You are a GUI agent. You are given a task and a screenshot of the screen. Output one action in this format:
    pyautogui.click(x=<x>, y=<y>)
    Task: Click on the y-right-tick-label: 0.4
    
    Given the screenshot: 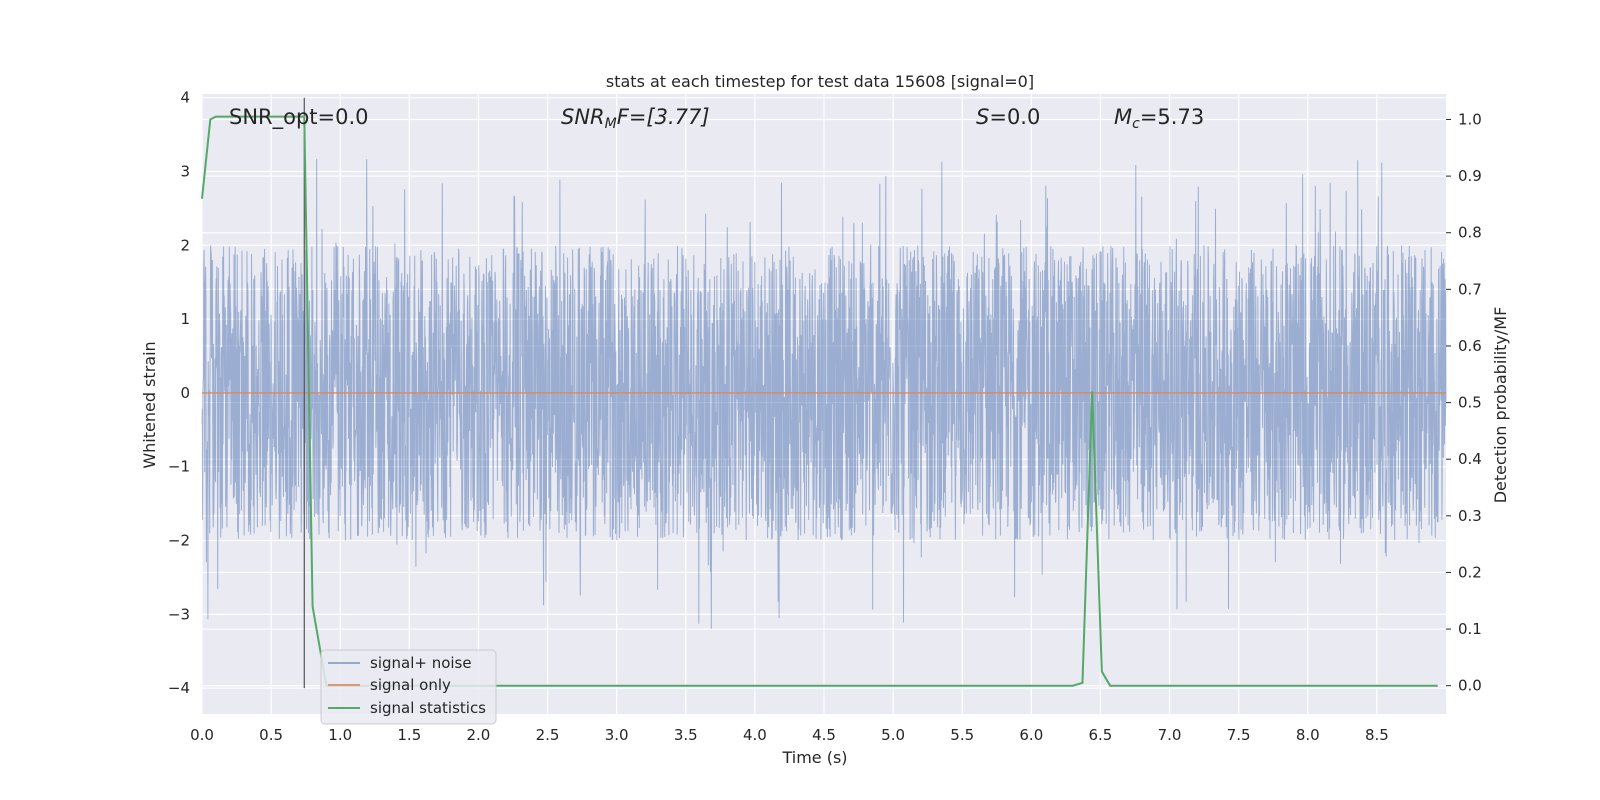 What is the action you would take?
    pyautogui.click(x=1470, y=459)
    